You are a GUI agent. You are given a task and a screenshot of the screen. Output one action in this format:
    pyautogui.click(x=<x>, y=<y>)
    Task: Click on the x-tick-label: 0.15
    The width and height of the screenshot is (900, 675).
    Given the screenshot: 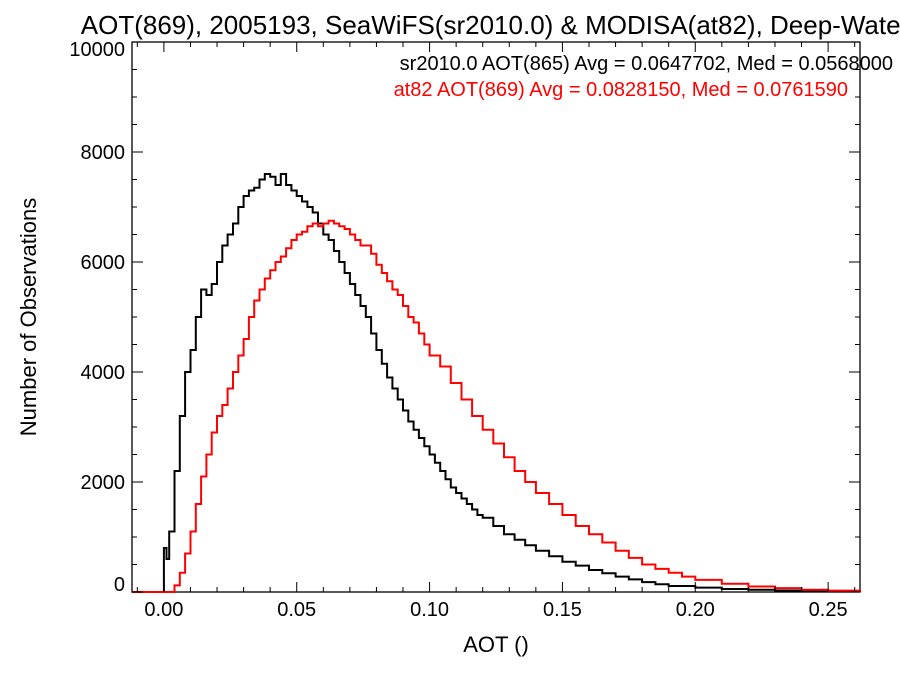 What is the action you would take?
    pyautogui.click(x=562, y=610)
    